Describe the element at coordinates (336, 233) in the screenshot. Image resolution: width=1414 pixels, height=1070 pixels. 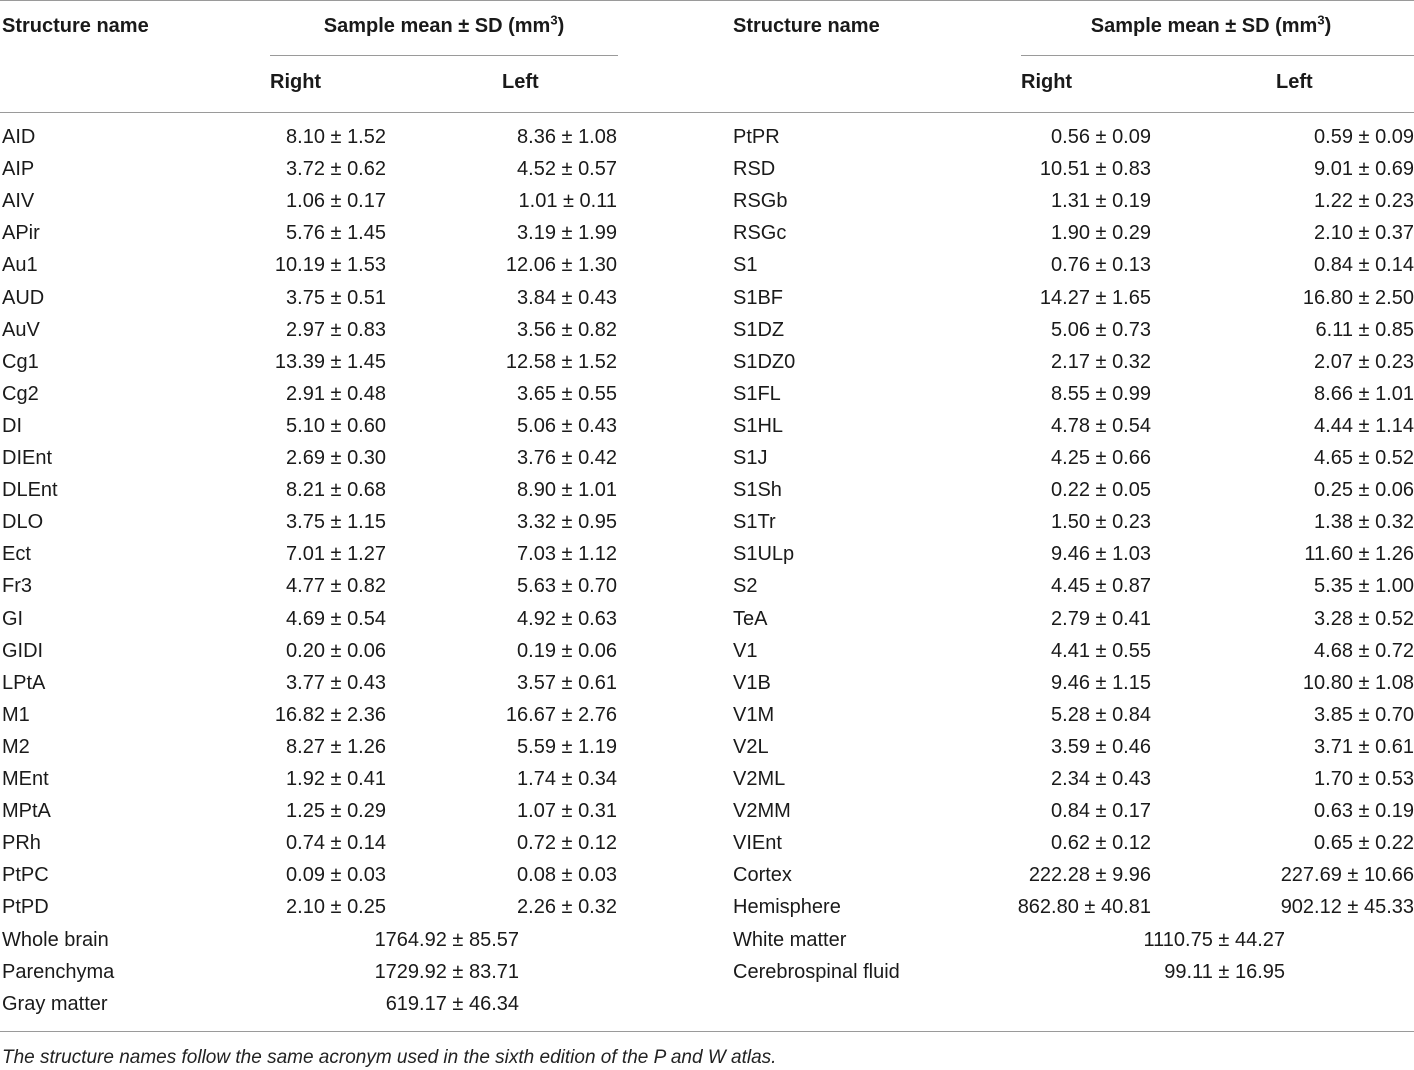
I see `right-value-cell: 5.76 ± 1.45` at that location.